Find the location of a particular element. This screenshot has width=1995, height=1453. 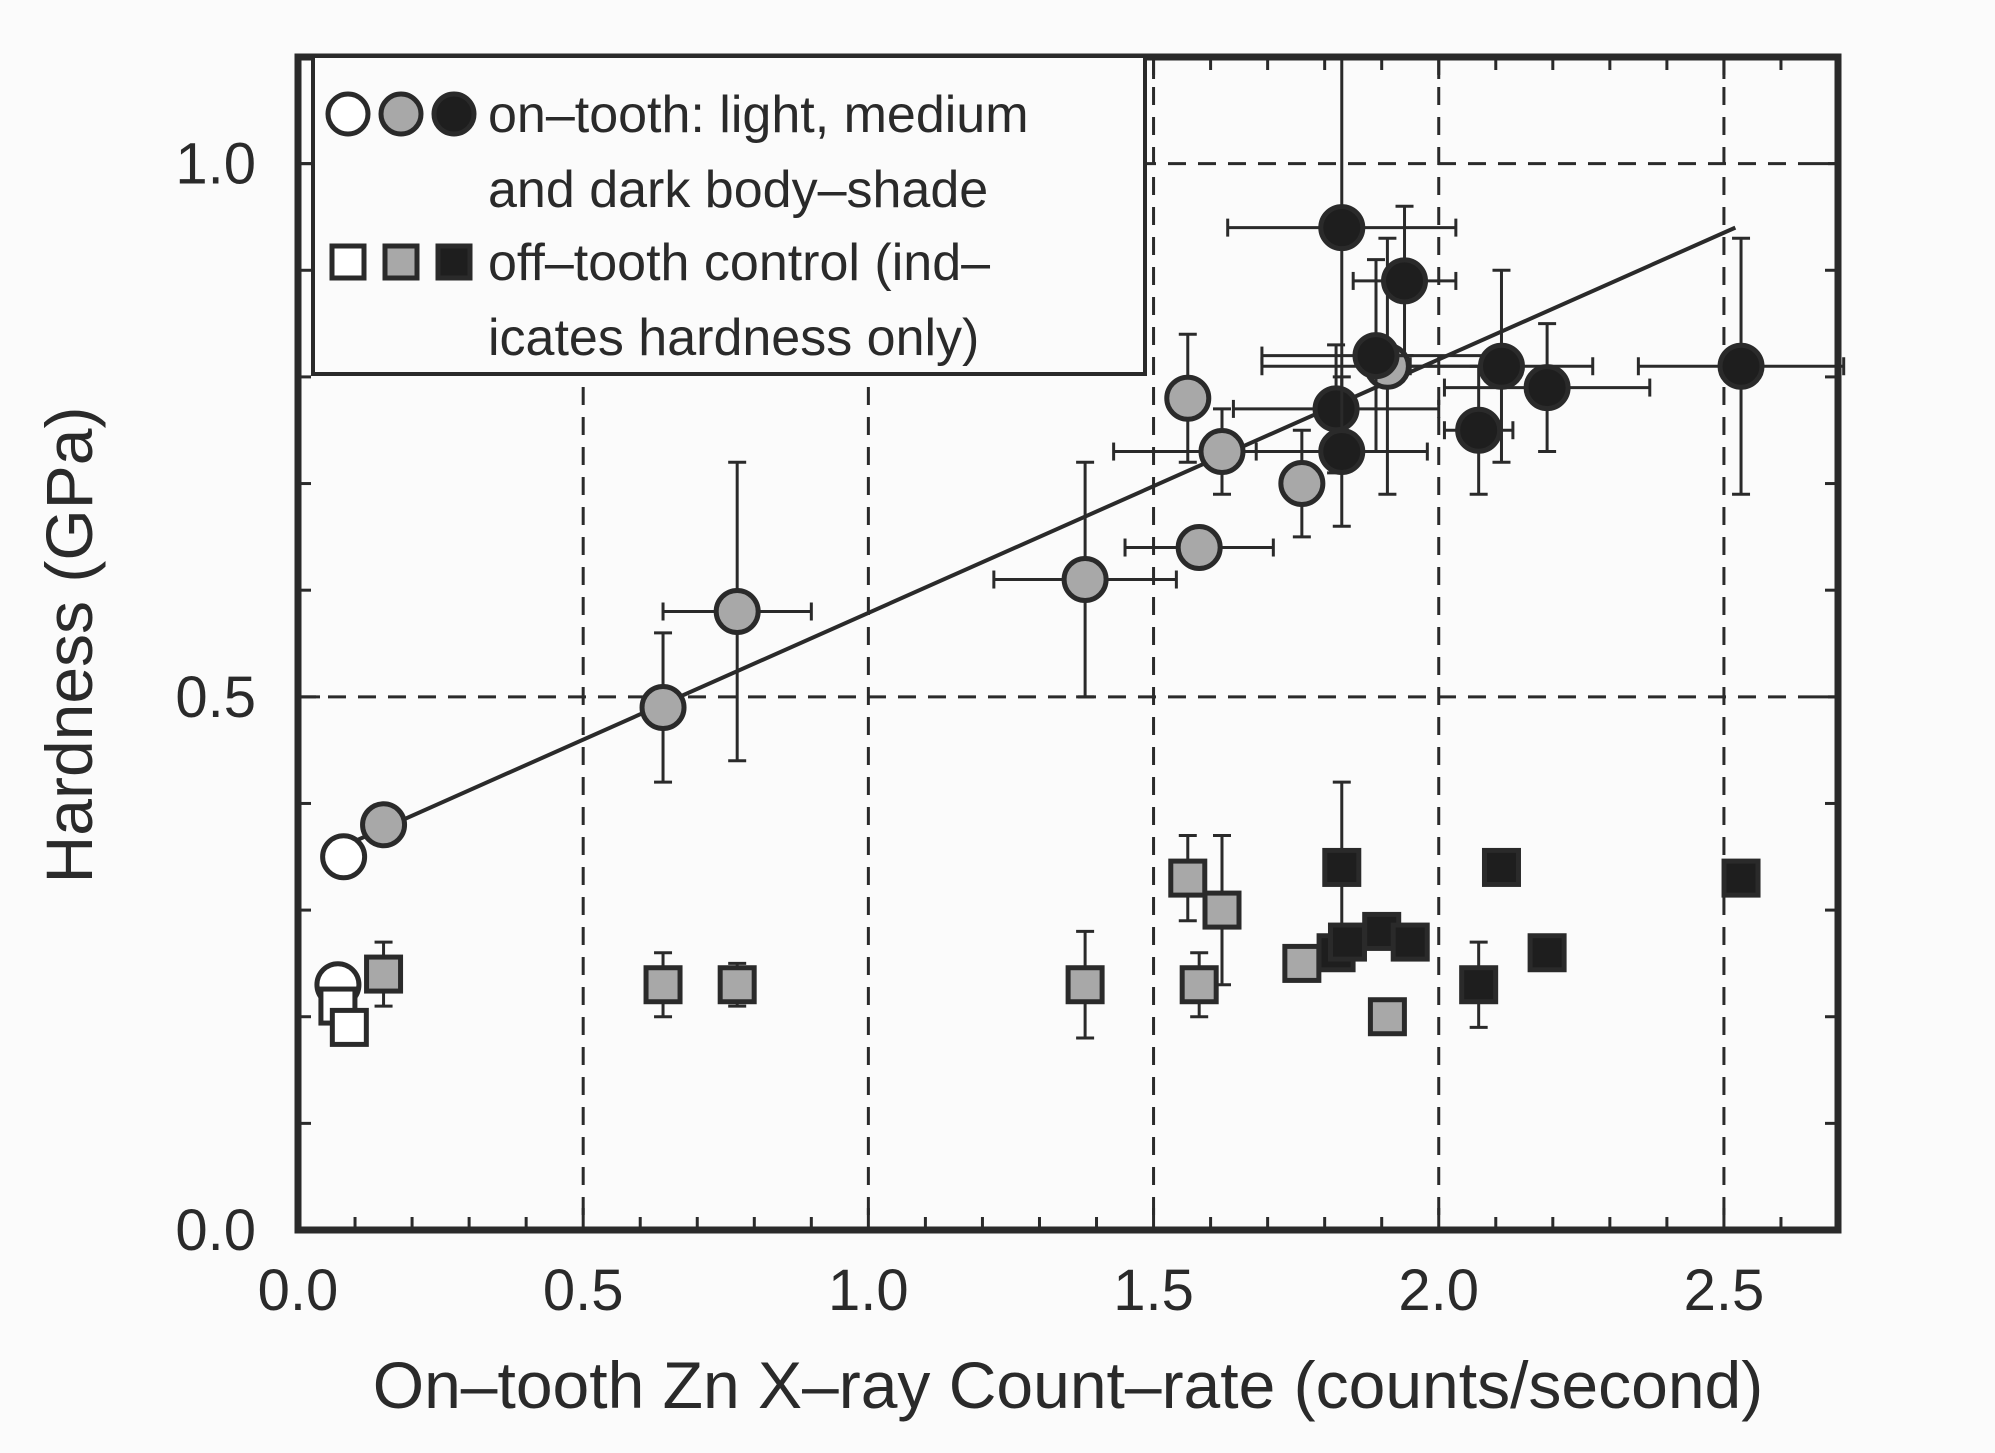

legend-symbol-square-medium is located at coordinates (401, 262).